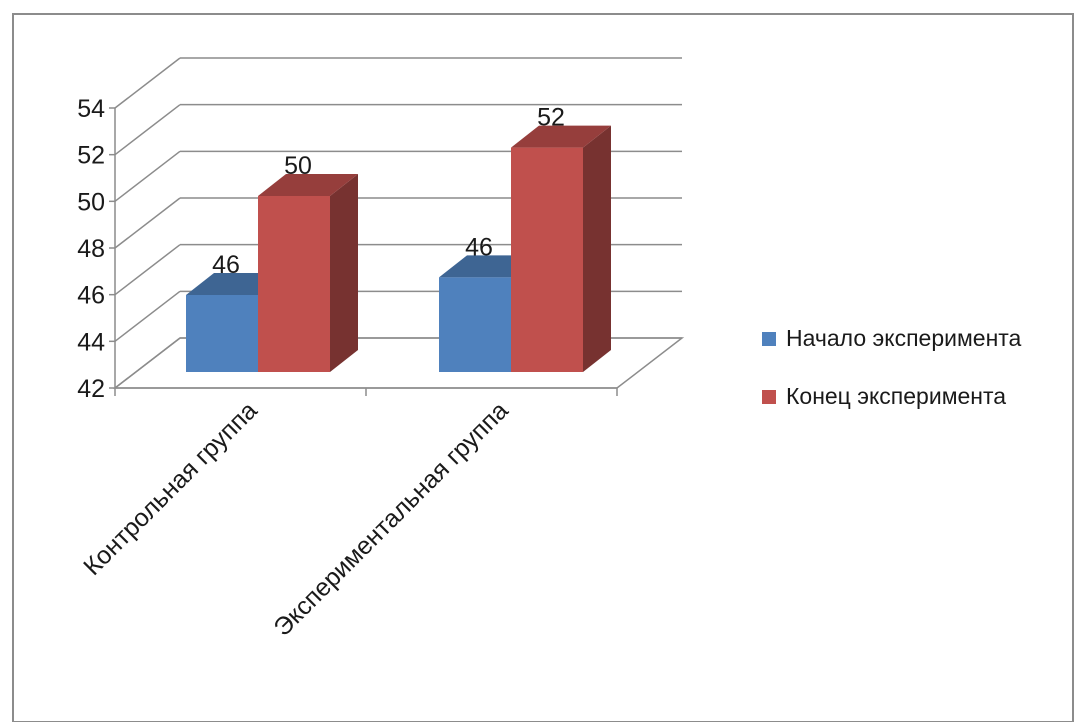 The height and width of the screenshot is (727, 1080). I want to click on y-axis: 42 44 46 48 50 52 54, so click(96, 249).